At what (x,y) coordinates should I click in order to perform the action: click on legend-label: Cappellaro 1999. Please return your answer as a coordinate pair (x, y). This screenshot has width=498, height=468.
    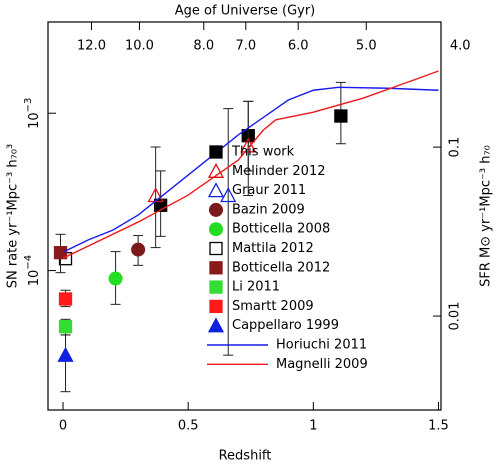
    Looking at the image, I should click on (285, 325).